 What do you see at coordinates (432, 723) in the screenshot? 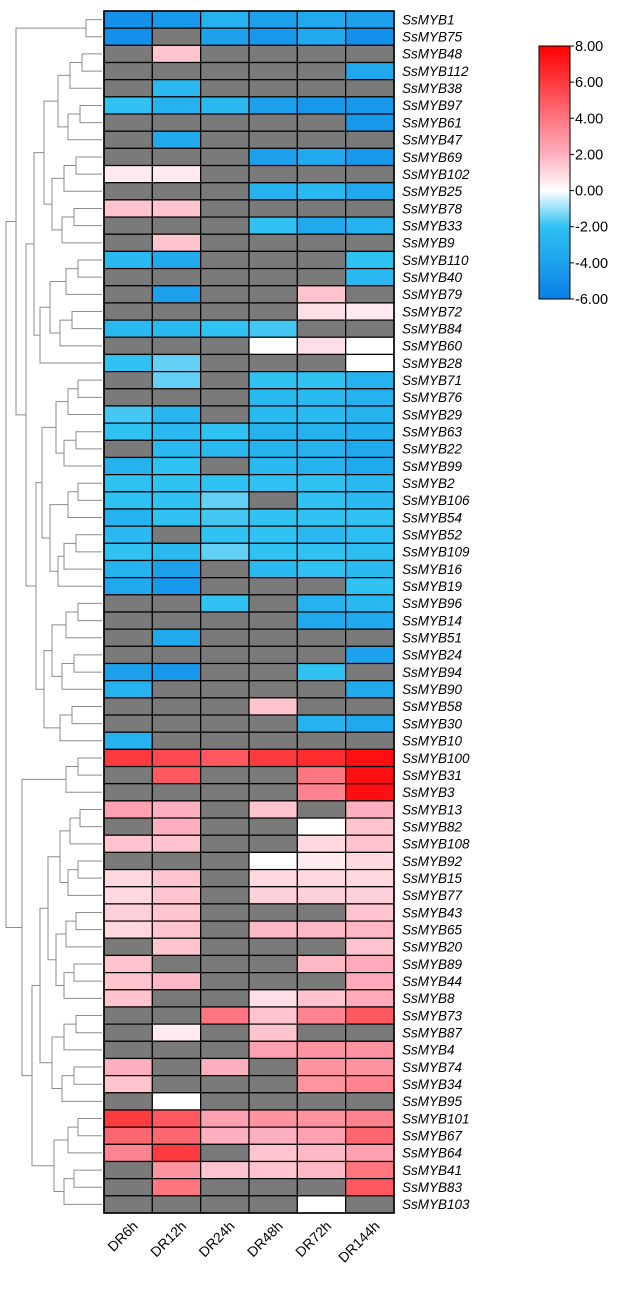
I see `row-label: SsMYB30` at bounding box center [432, 723].